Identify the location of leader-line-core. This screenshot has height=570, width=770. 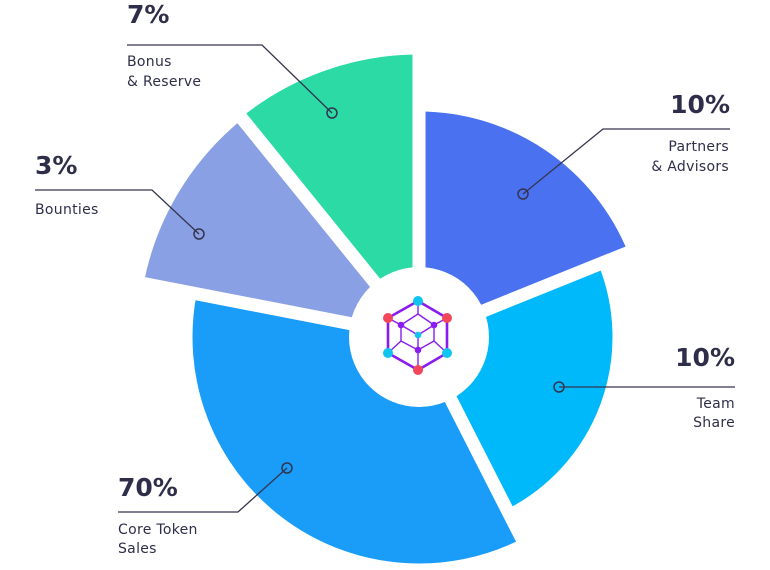
(203, 490).